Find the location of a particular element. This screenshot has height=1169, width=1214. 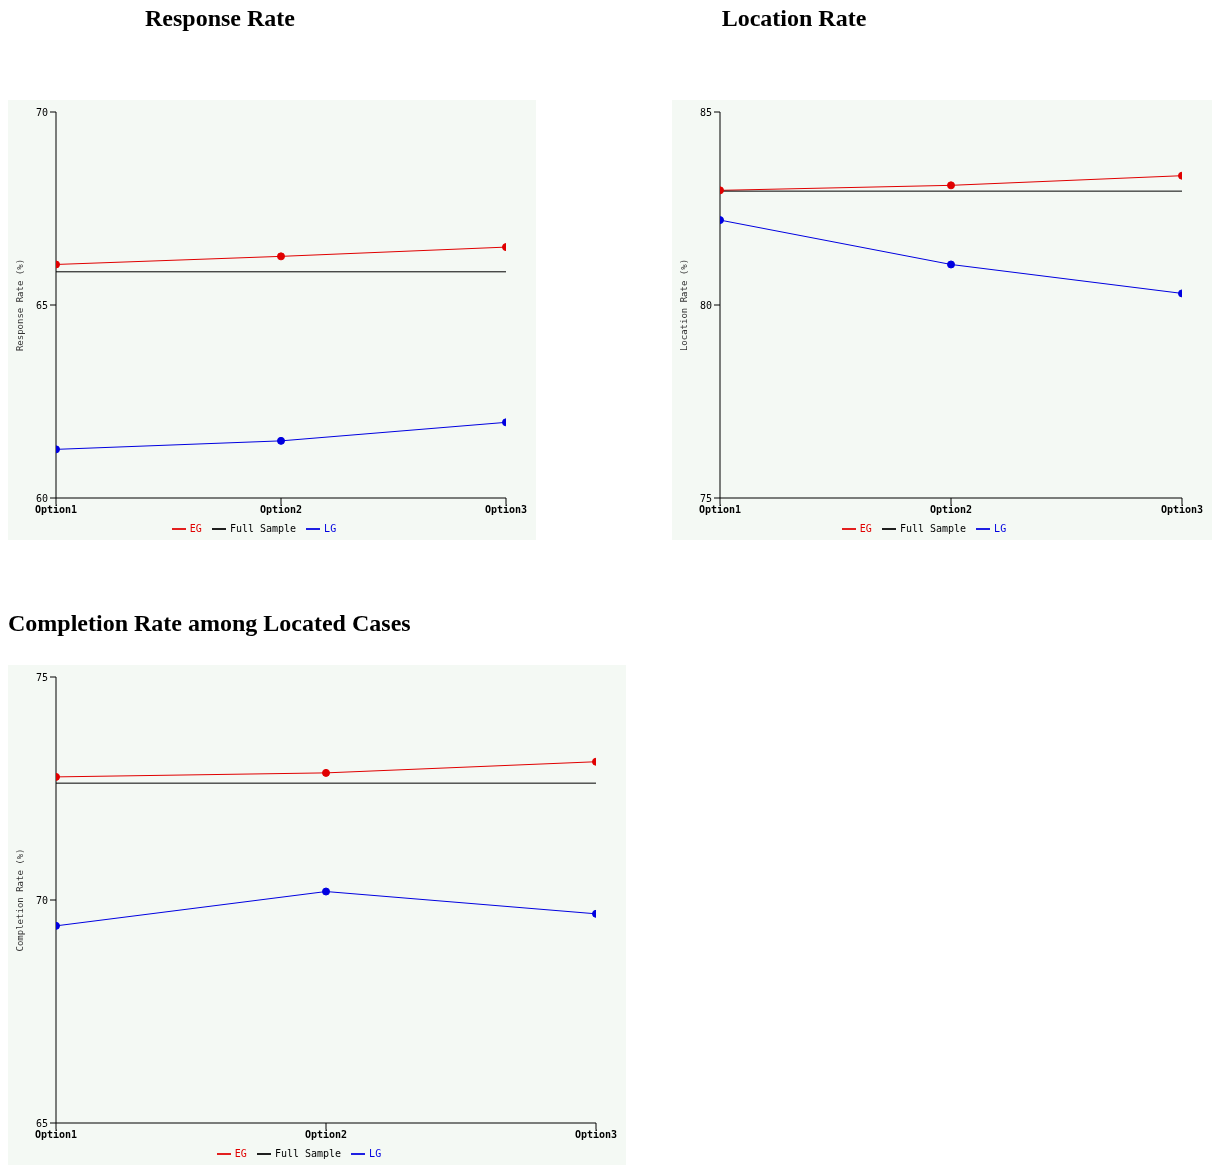

chart-title: Response Rate is located at coordinates (220, 18).